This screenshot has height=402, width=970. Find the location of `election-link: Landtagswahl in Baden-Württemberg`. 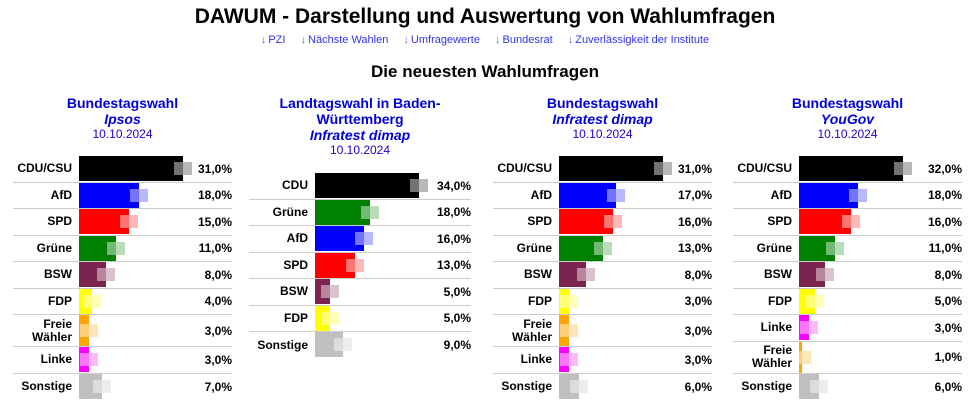

election-link: Landtagswahl in Baden-Württemberg is located at coordinates (360, 111).